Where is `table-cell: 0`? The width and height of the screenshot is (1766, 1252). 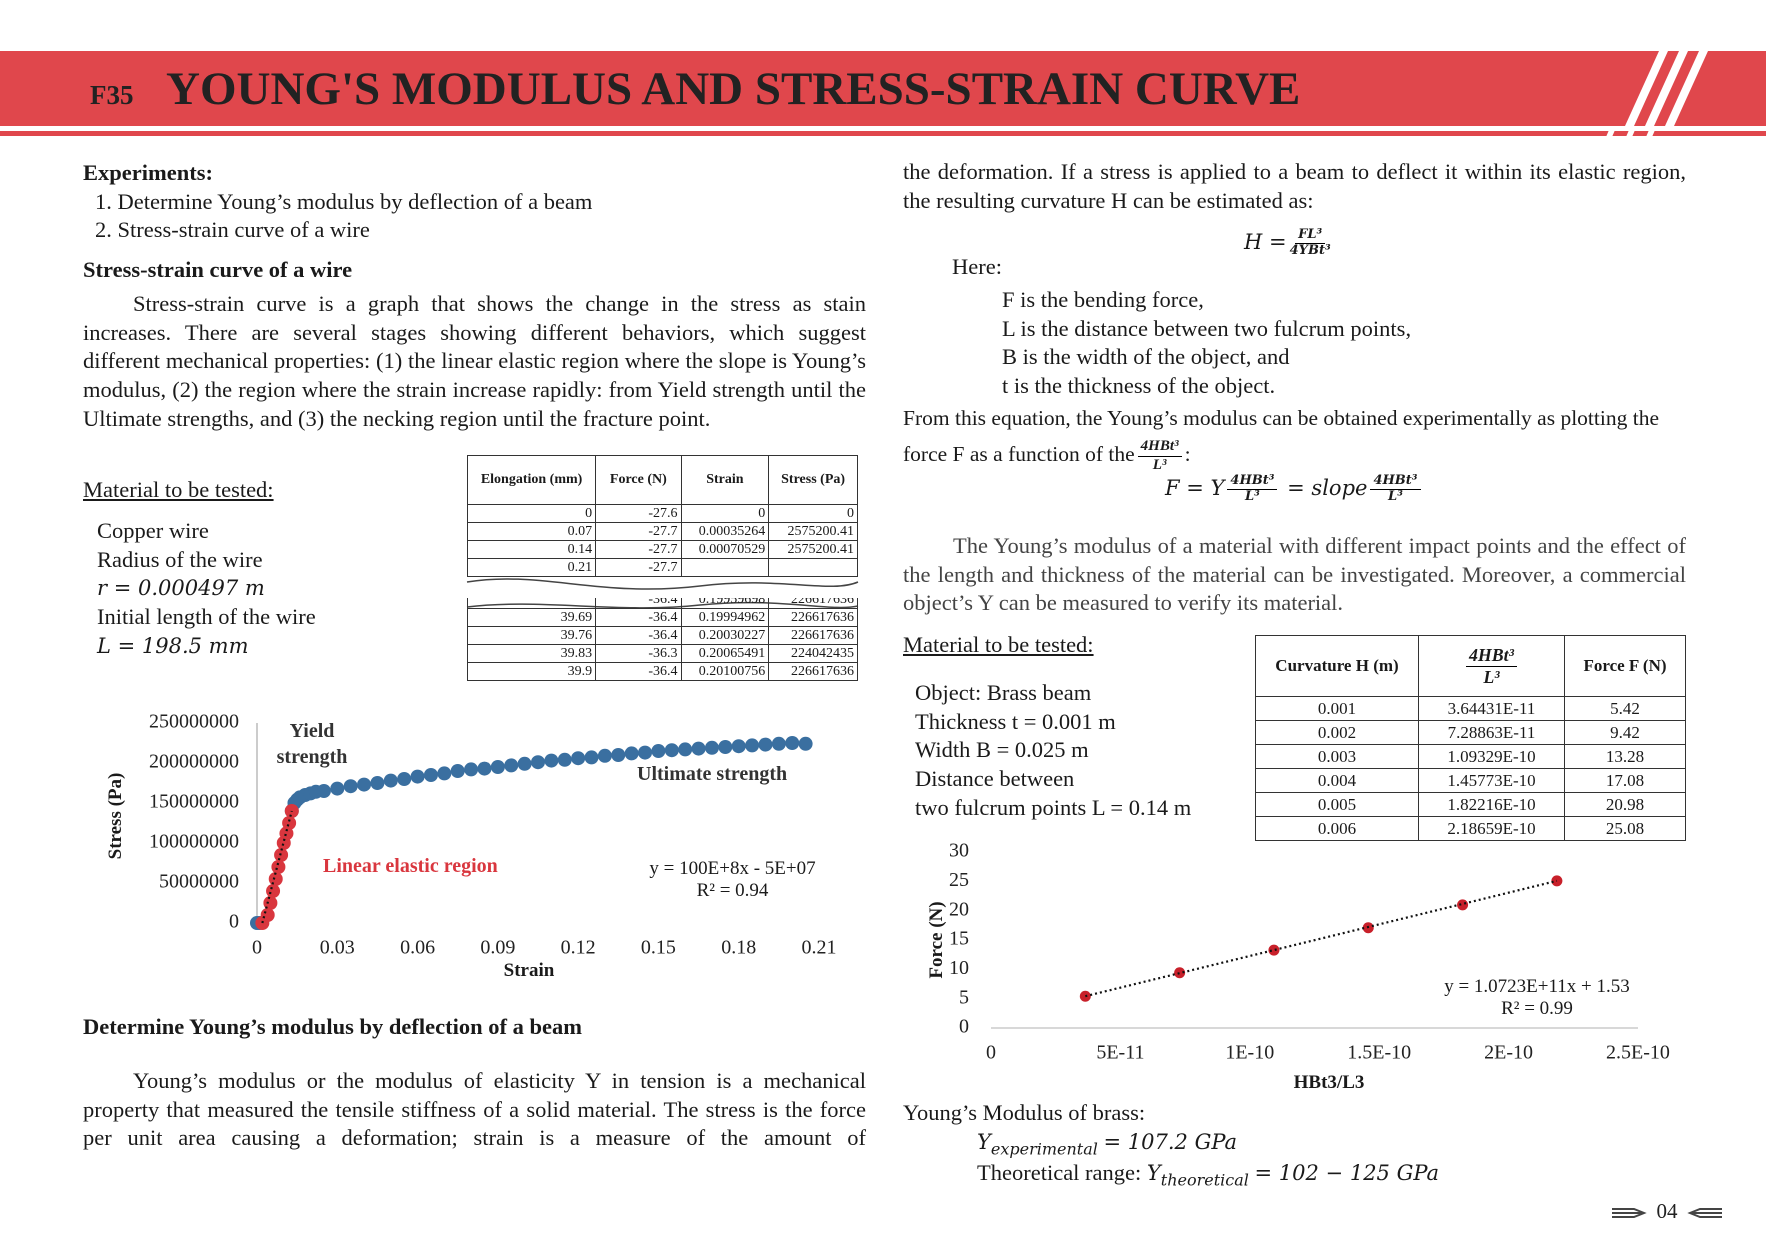 table-cell: 0 is located at coordinates (532, 513).